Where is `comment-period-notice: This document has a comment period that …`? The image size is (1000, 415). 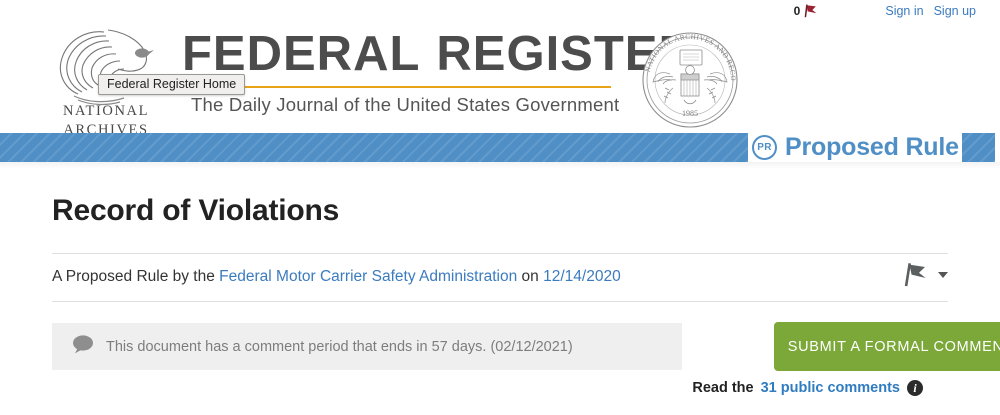 comment-period-notice: This document has a comment period that … is located at coordinates (367, 346).